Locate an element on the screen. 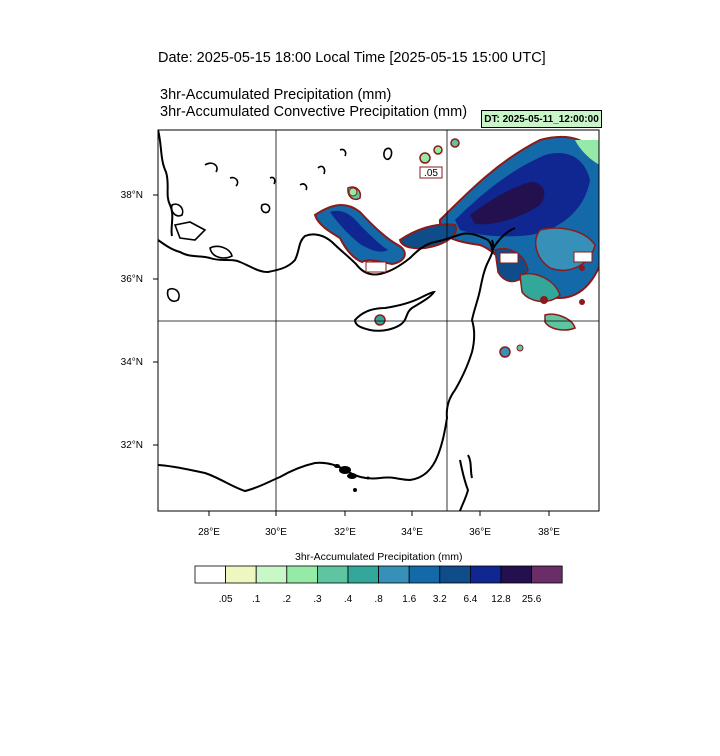  colorbar-title: 3hr-Accumulated Precipitation (mm) is located at coordinates (379, 557).